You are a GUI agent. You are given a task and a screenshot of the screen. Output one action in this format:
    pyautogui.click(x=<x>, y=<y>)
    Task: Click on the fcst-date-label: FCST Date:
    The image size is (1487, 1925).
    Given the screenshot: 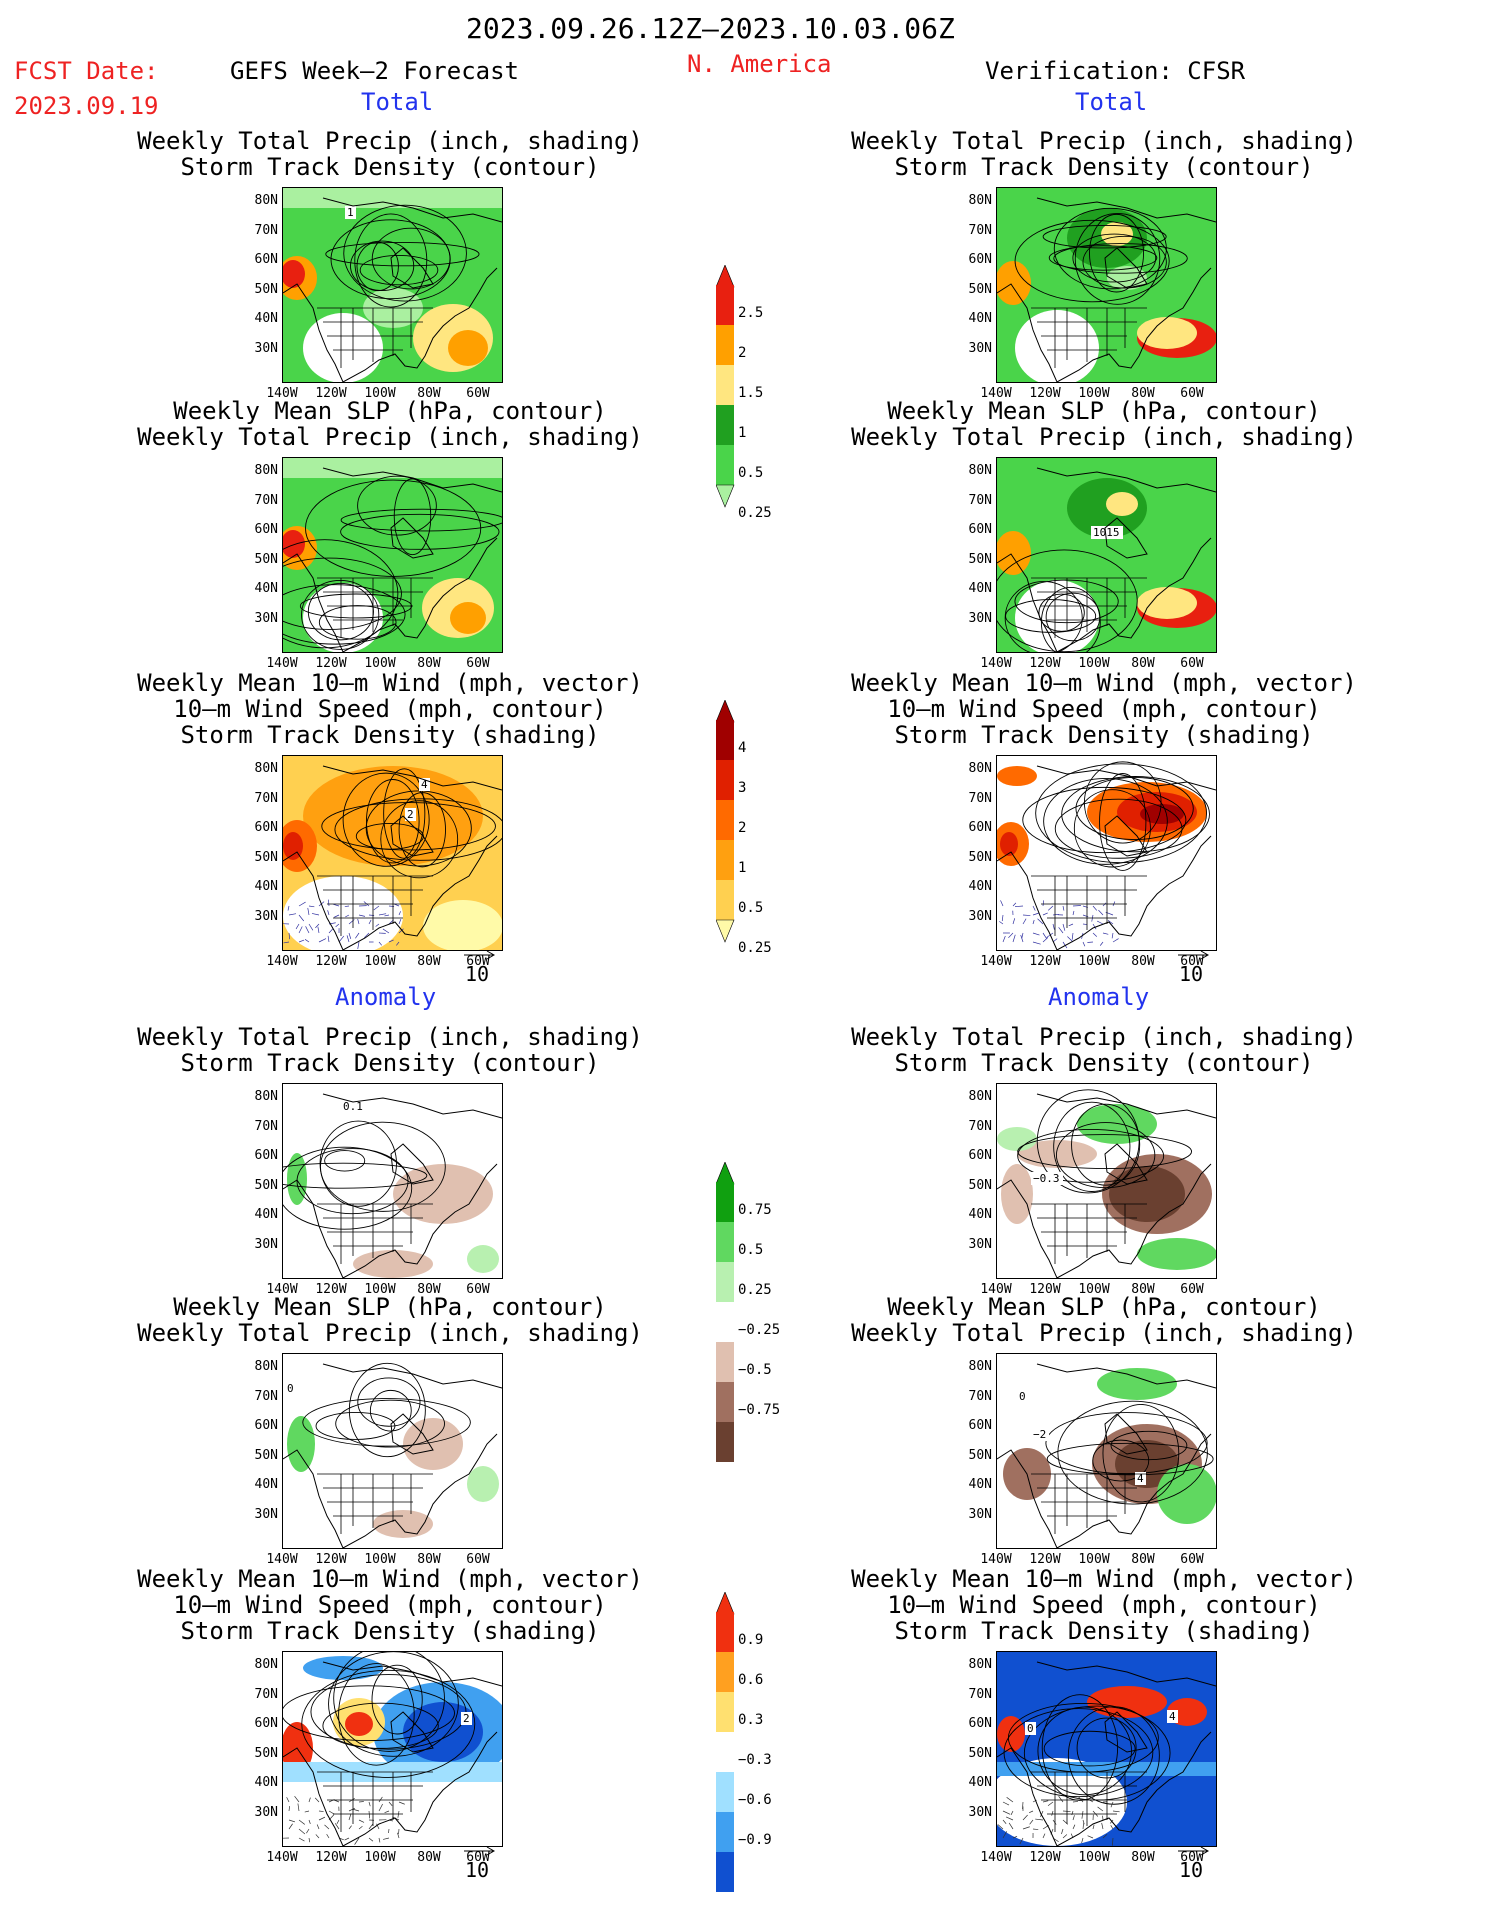 What is the action you would take?
    pyautogui.click(x=86, y=71)
    